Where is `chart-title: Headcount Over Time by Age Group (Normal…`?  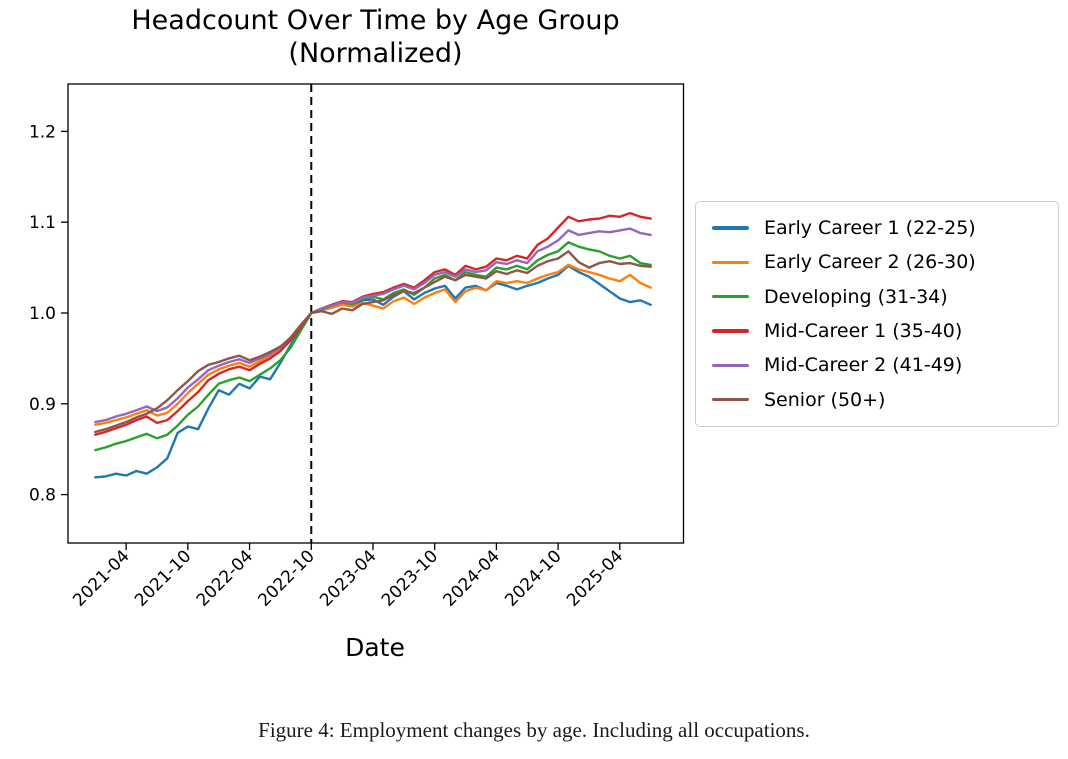 chart-title: Headcount Over Time by Age Group (Normal… is located at coordinates (375, 37).